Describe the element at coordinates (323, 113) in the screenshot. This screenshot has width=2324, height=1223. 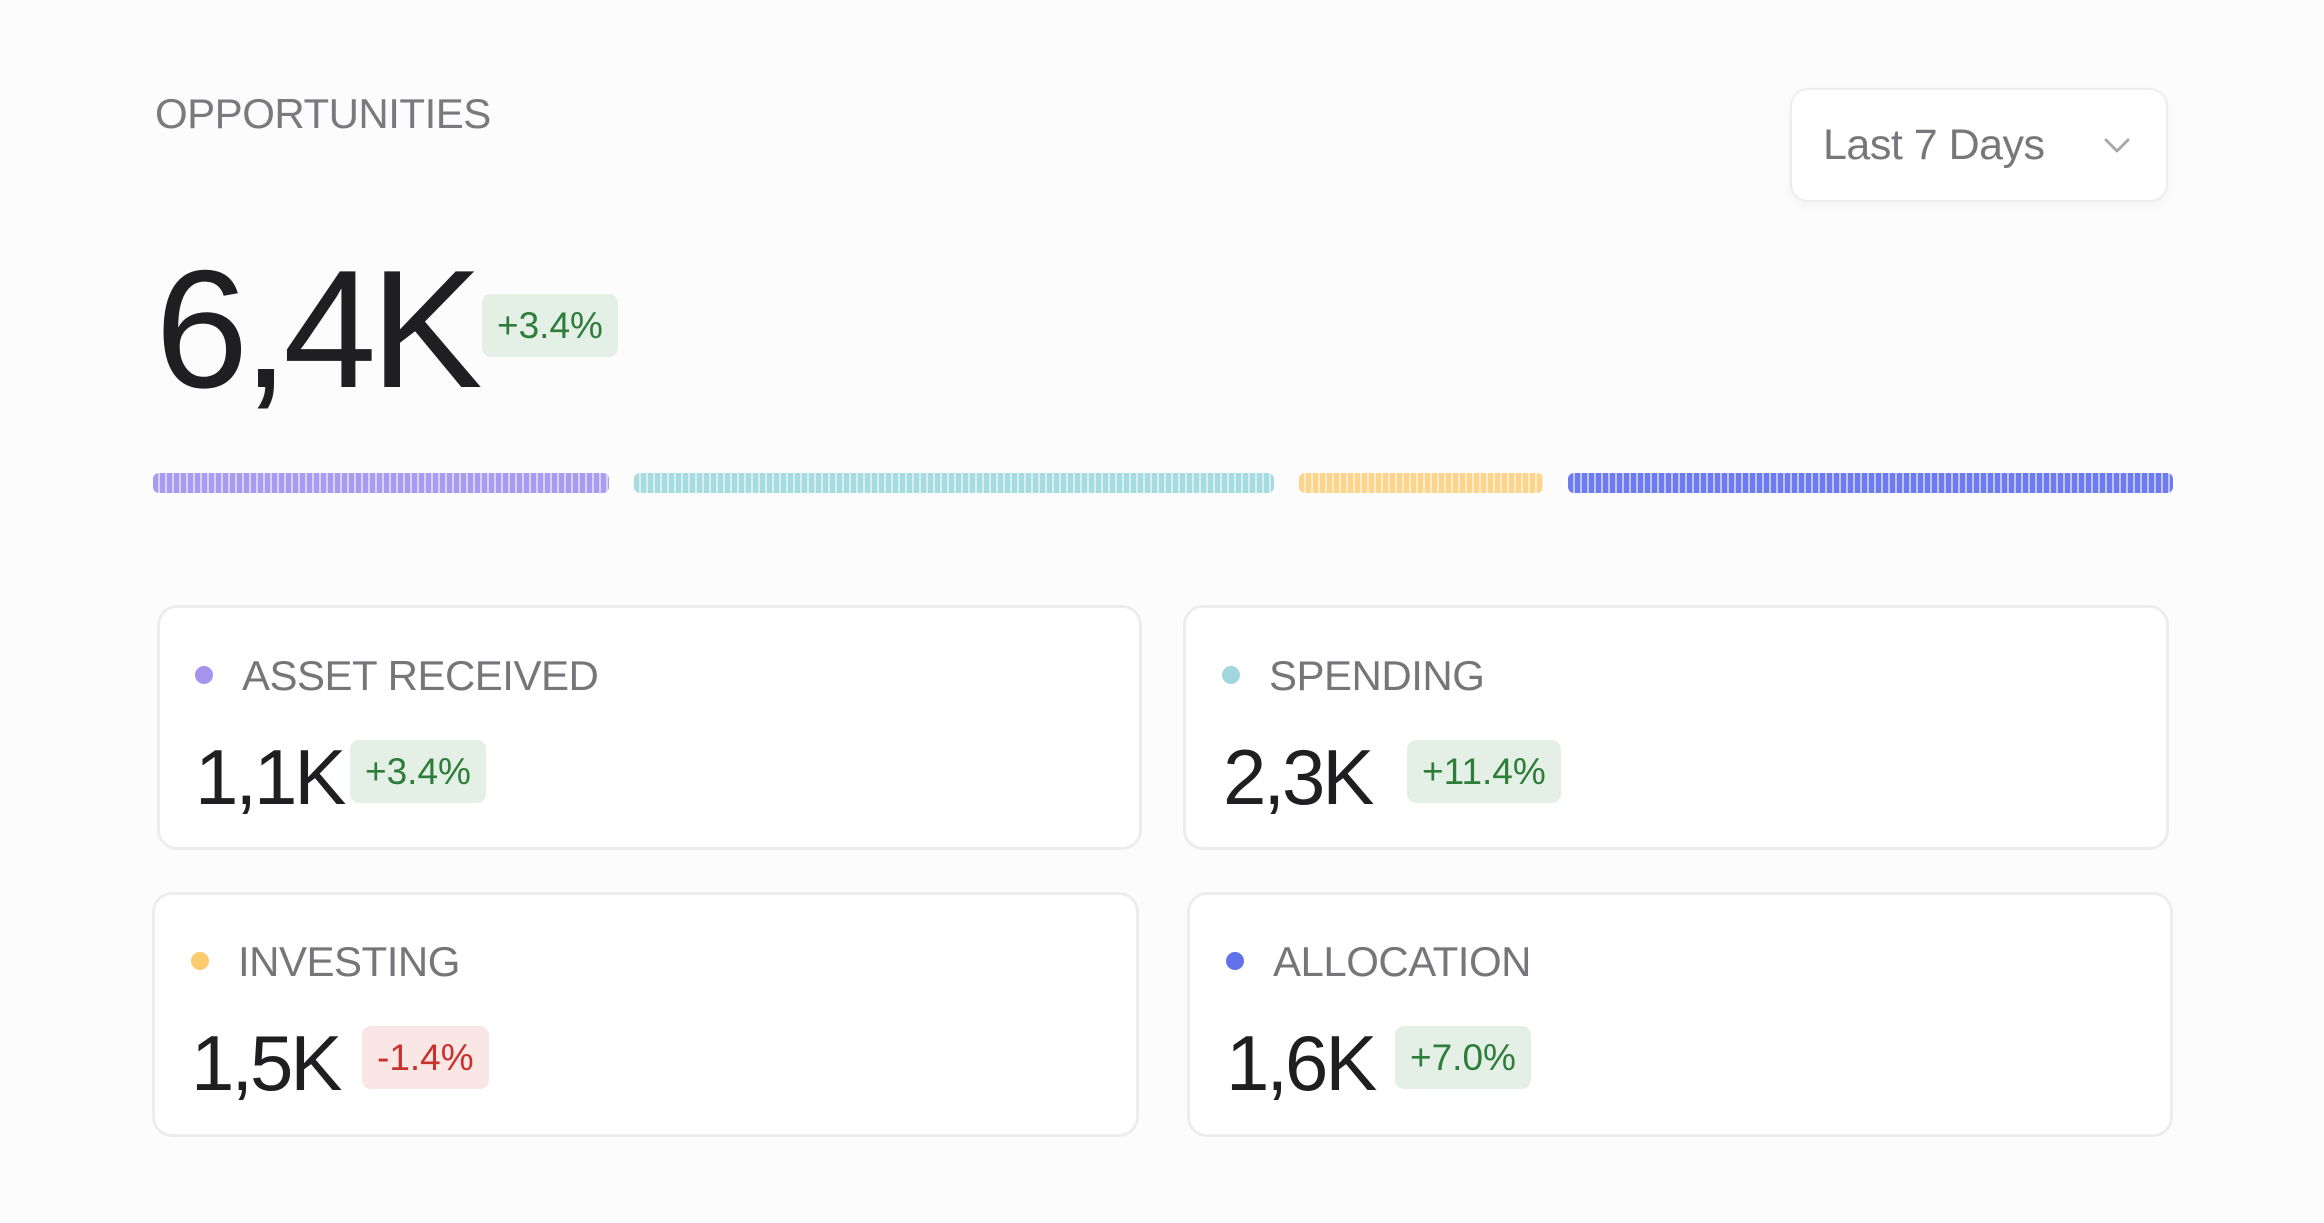
I see `section-title: OPPORTUNITIES` at that location.